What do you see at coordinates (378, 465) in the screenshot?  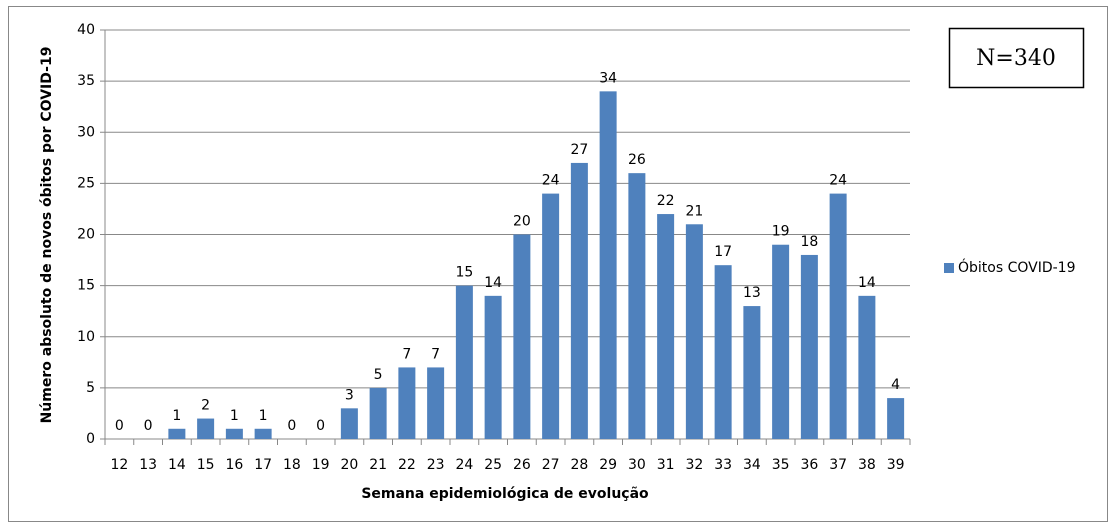 I see `x-tick-label: 21` at bounding box center [378, 465].